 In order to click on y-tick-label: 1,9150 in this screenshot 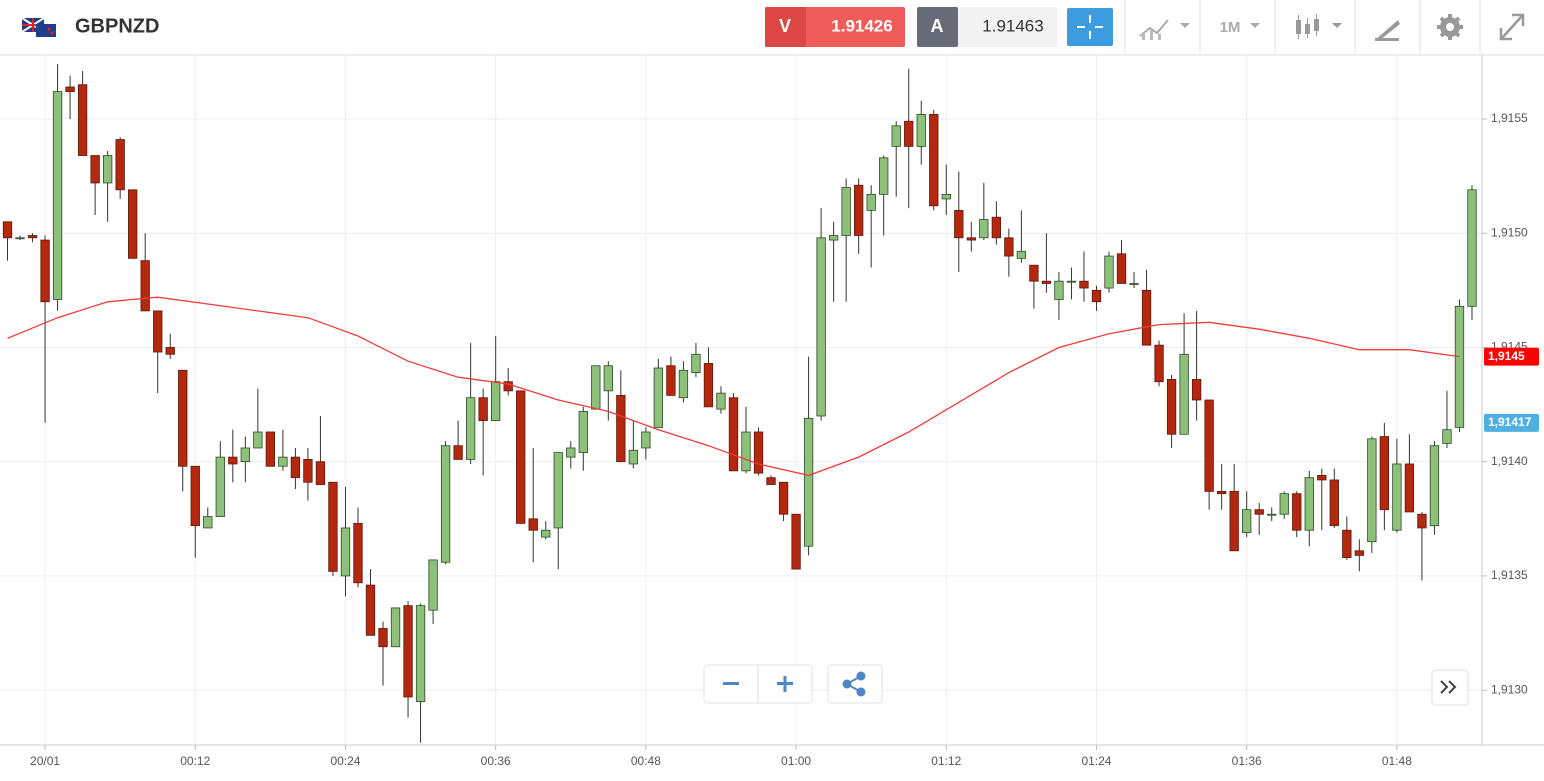, I will do `click(1509, 232)`.